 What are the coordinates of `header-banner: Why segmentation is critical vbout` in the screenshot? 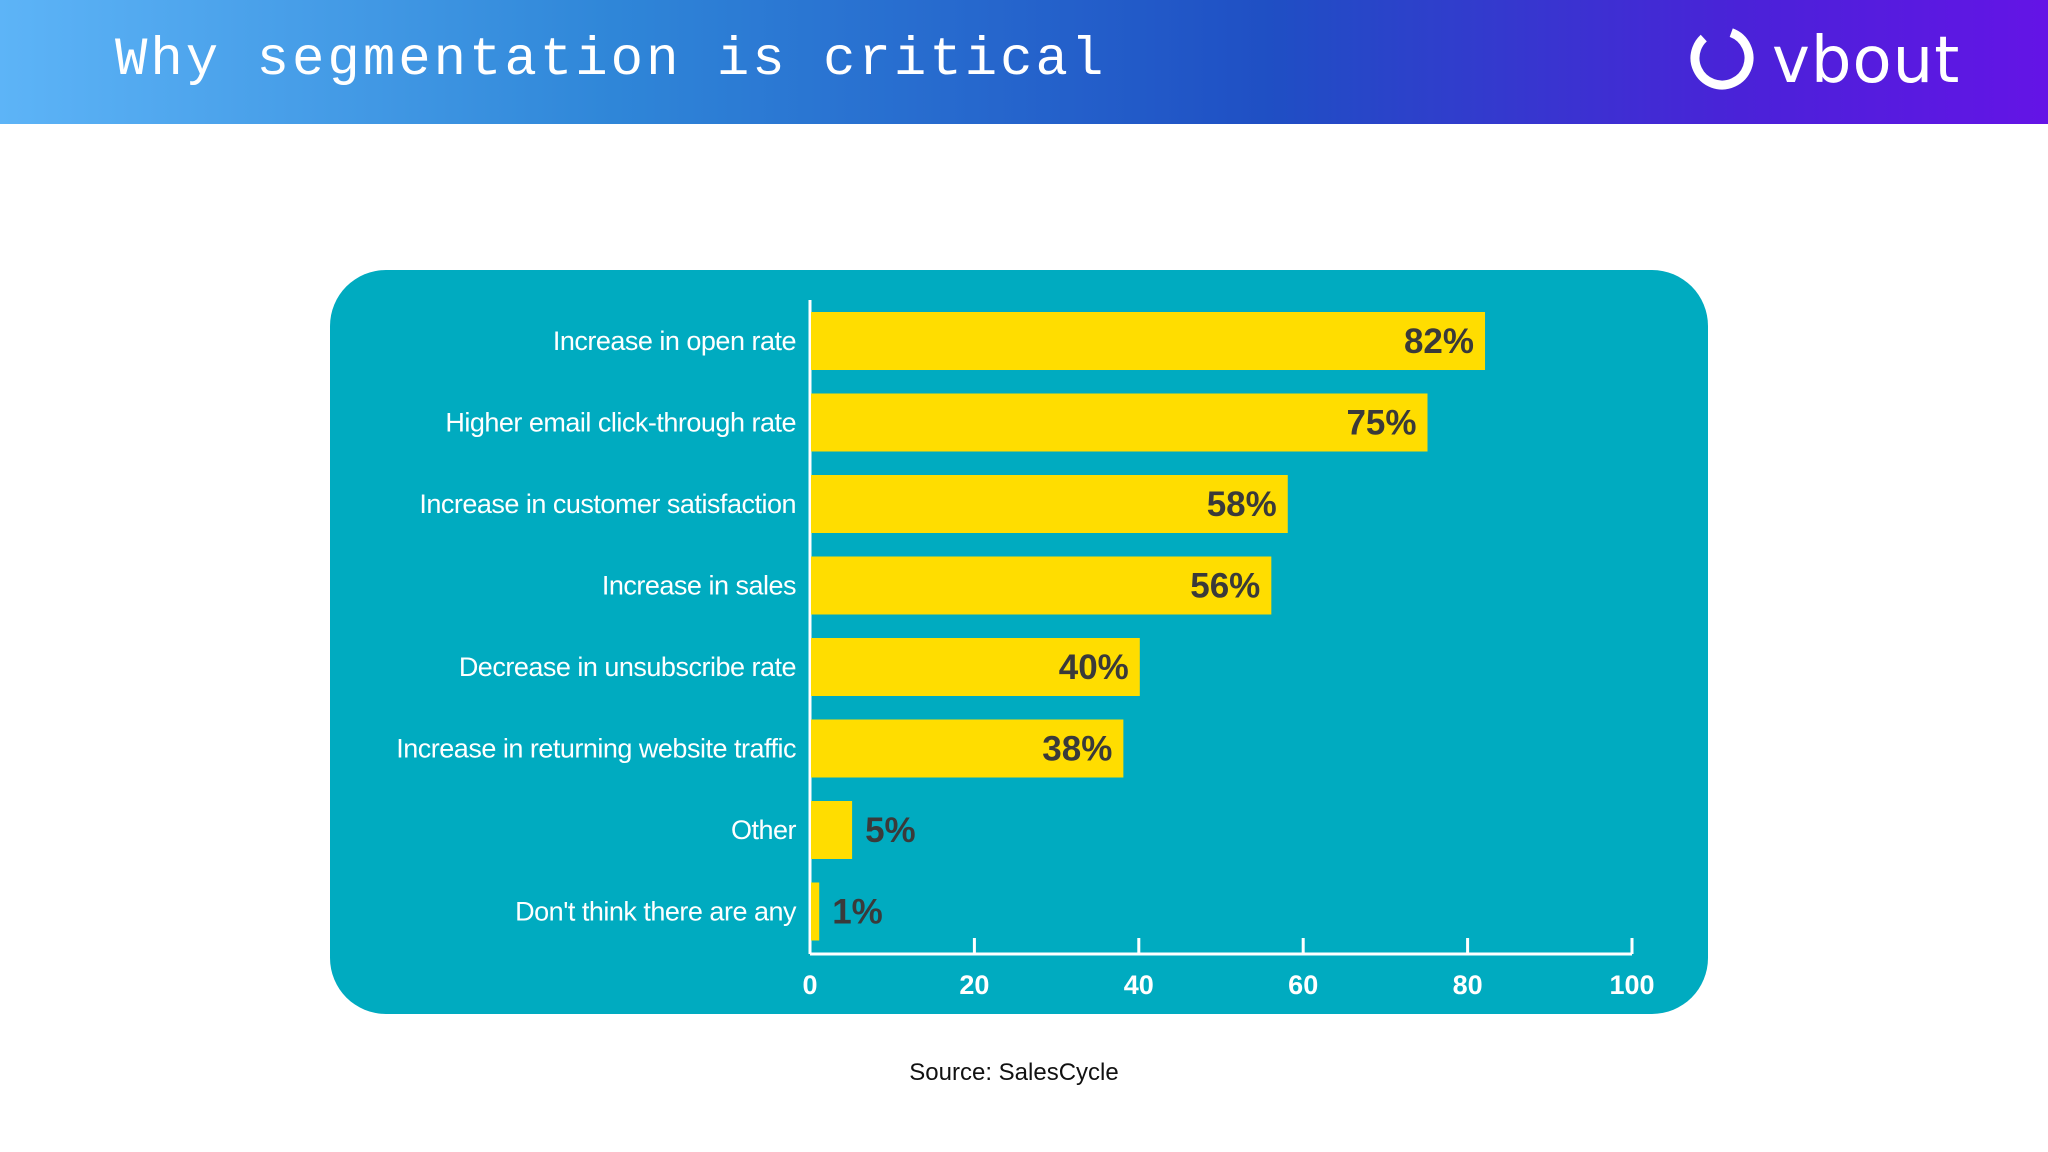 It's located at (1024, 62).